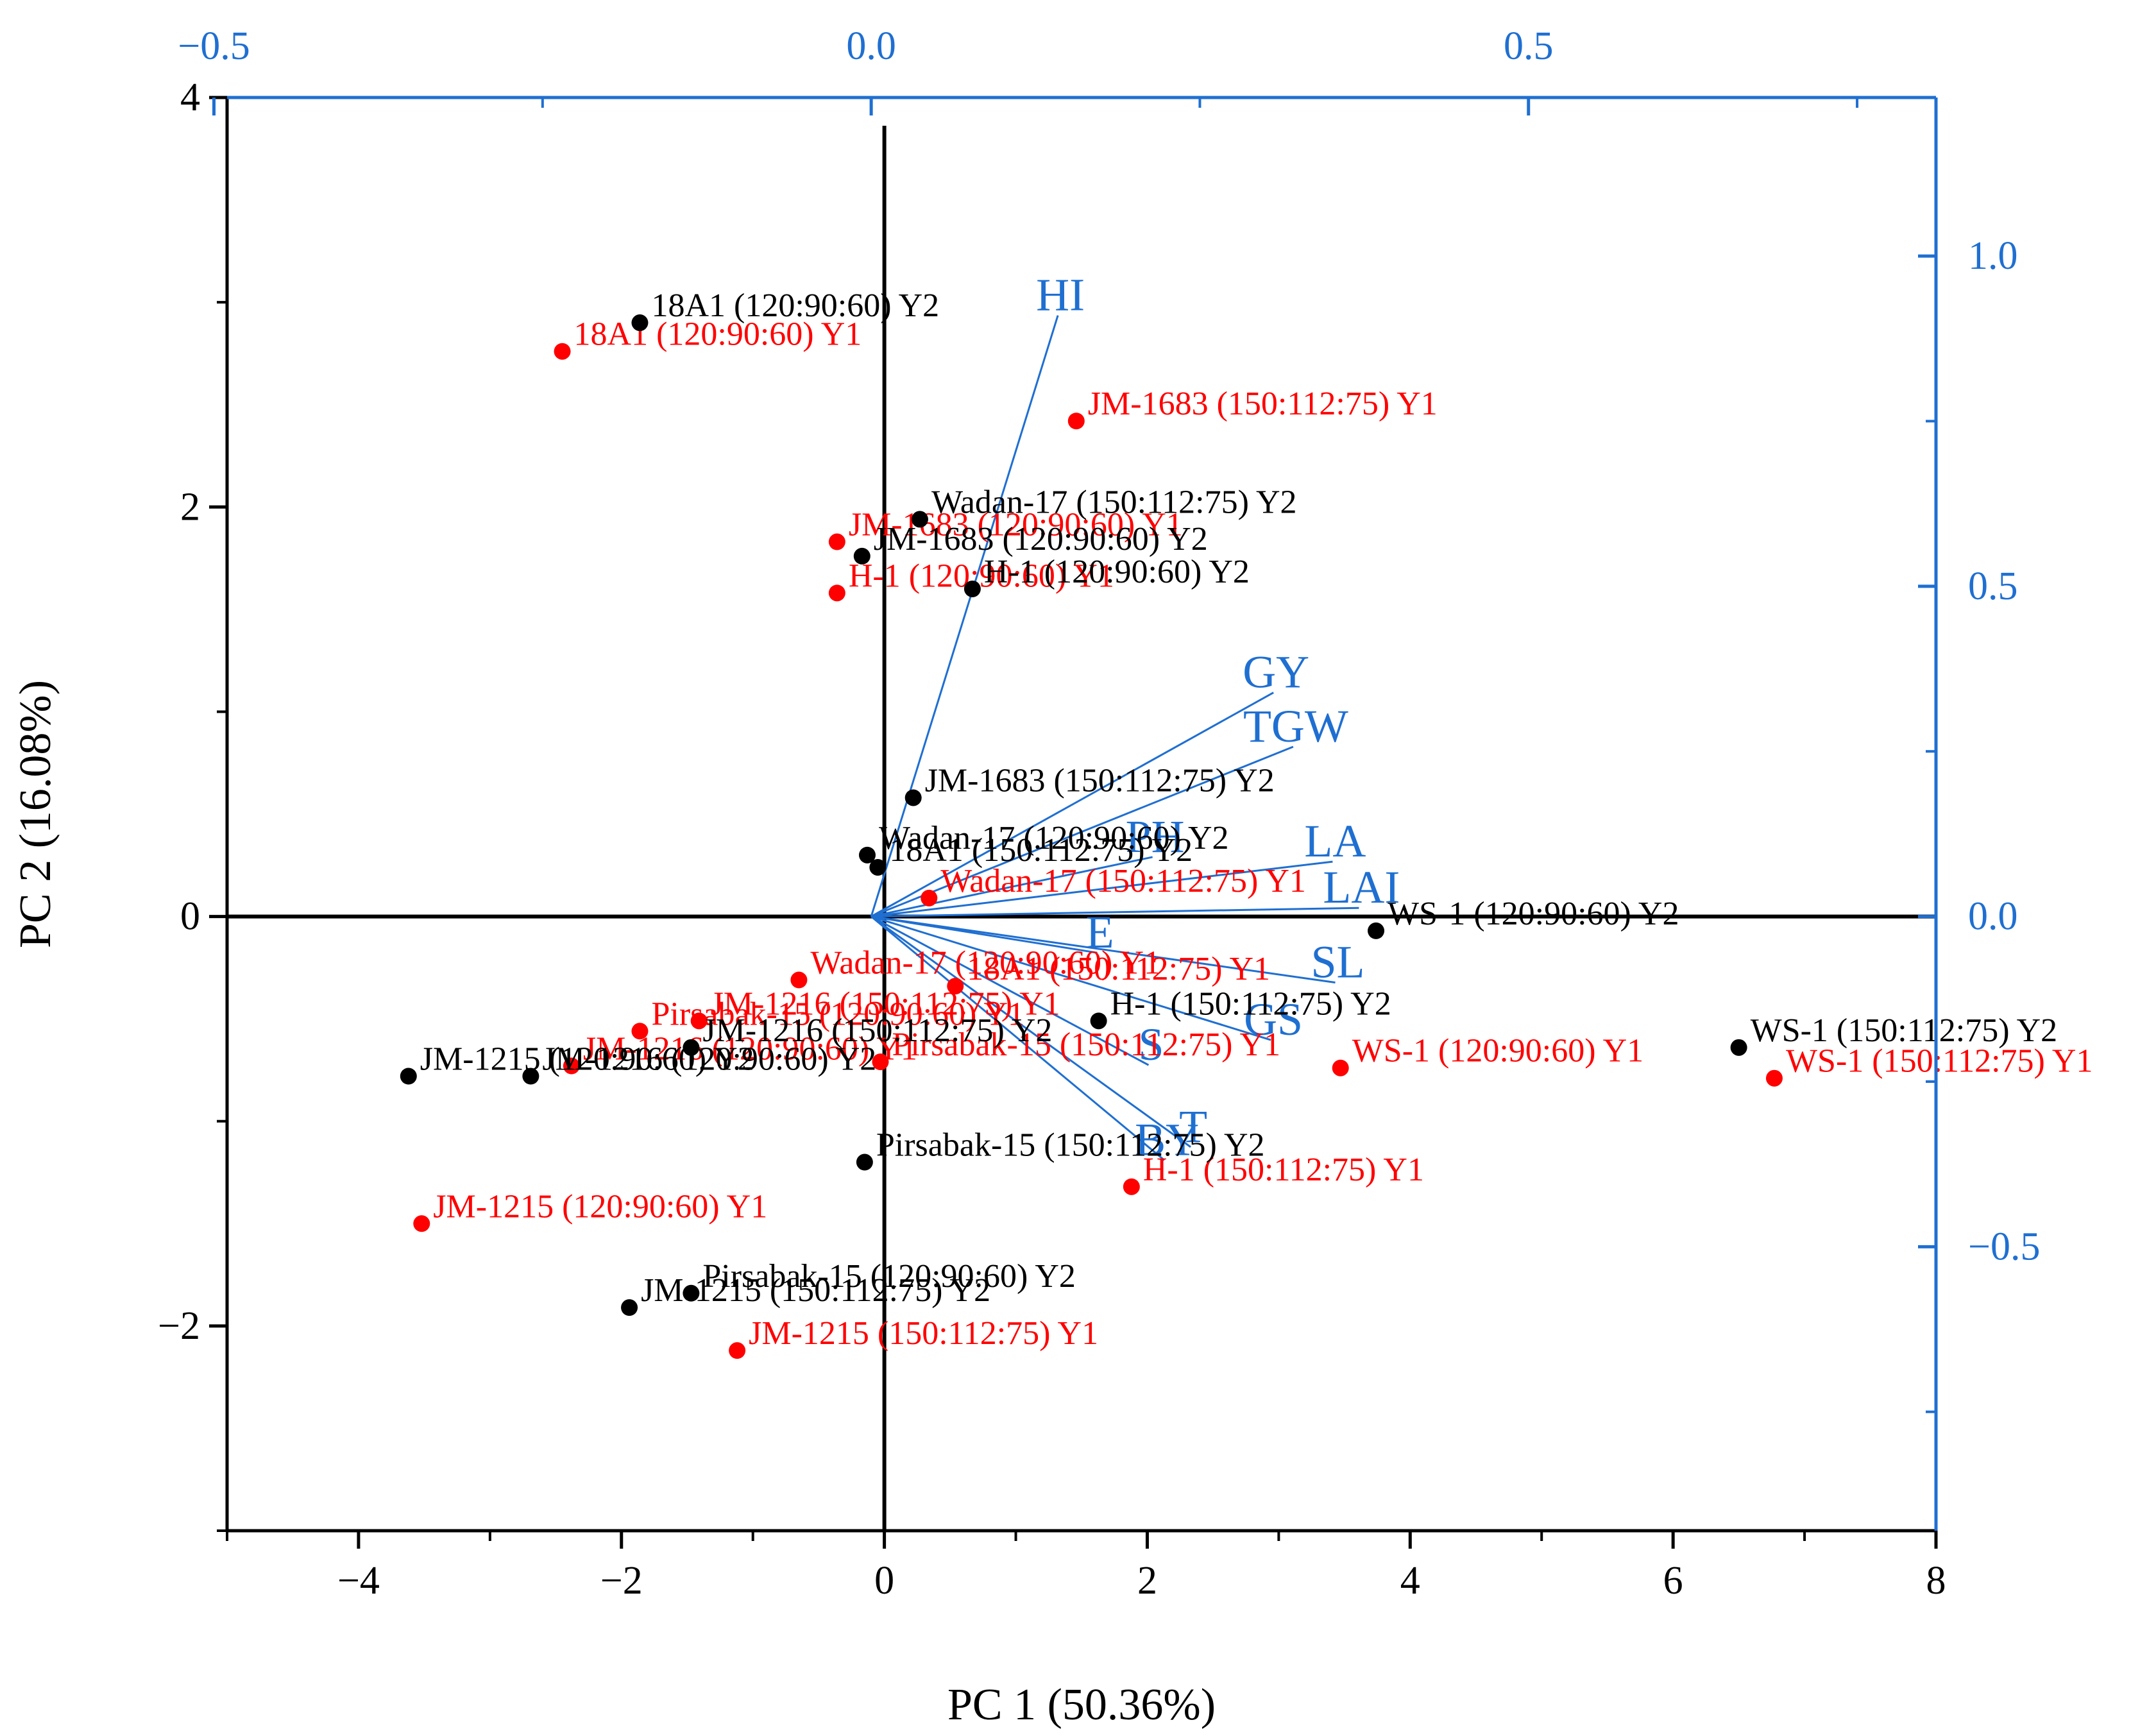 This screenshot has width=2131, height=1736. What do you see at coordinates (1993, 256) in the screenshot?
I see `right-tick-label: 1.0` at bounding box center [1993, 256].